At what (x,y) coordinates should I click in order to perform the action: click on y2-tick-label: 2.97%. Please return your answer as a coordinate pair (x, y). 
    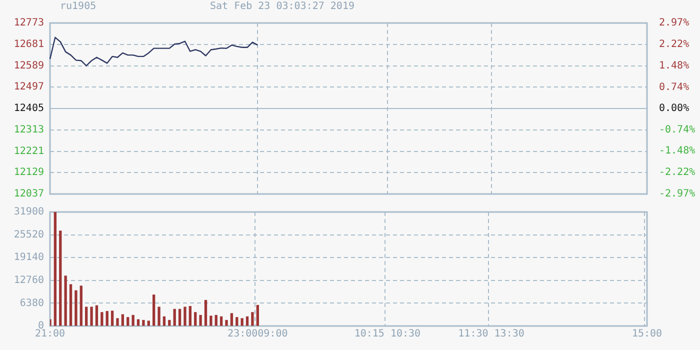
    Looking at the image, I should click on (674, 23).